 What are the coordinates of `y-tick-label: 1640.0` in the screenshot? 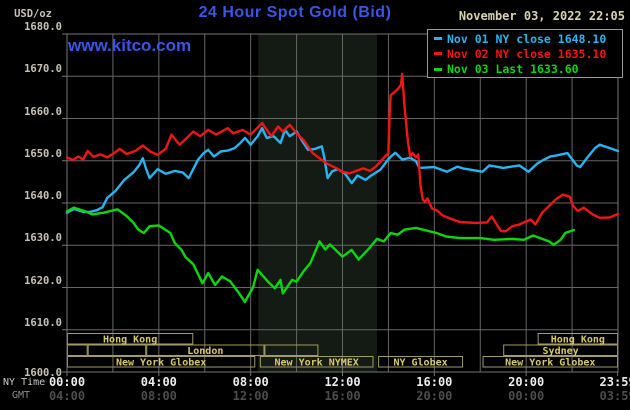 It's located at (43, 196).